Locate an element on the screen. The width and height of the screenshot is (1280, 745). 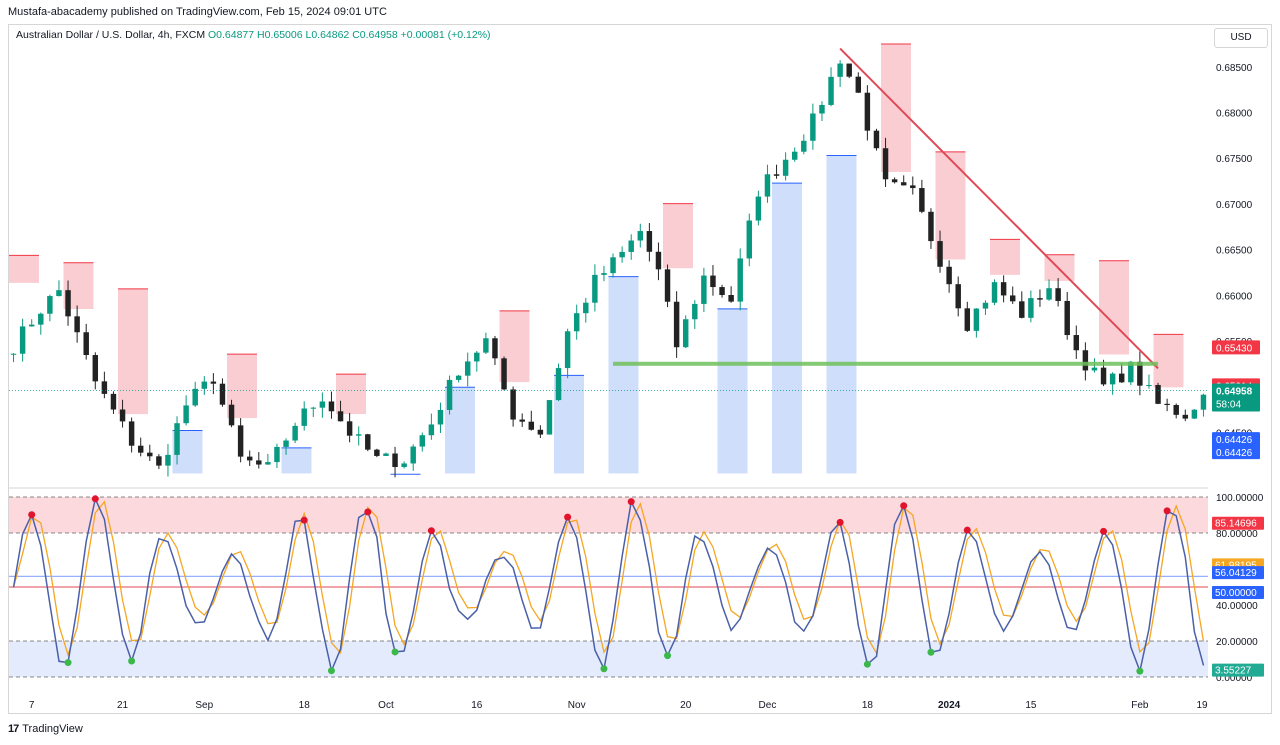
currency-button: USD is located at coordinates (1241, 38).